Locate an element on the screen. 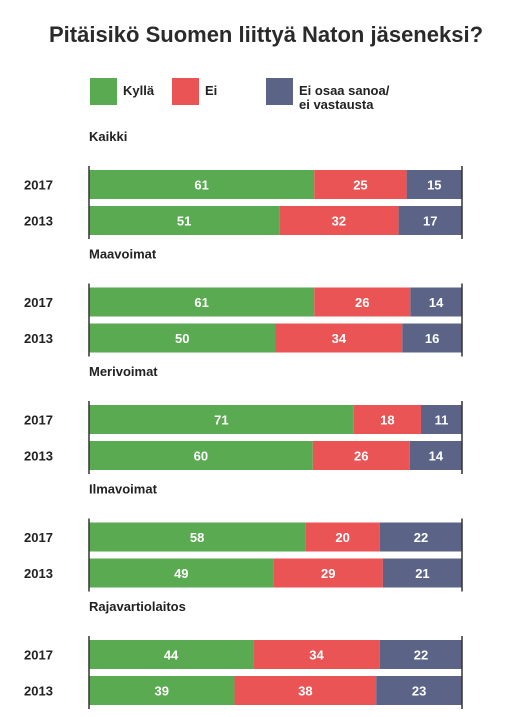 This screenshot has height=717, width=532. data-label-yes: 44 is located at coordinates (171, 655).